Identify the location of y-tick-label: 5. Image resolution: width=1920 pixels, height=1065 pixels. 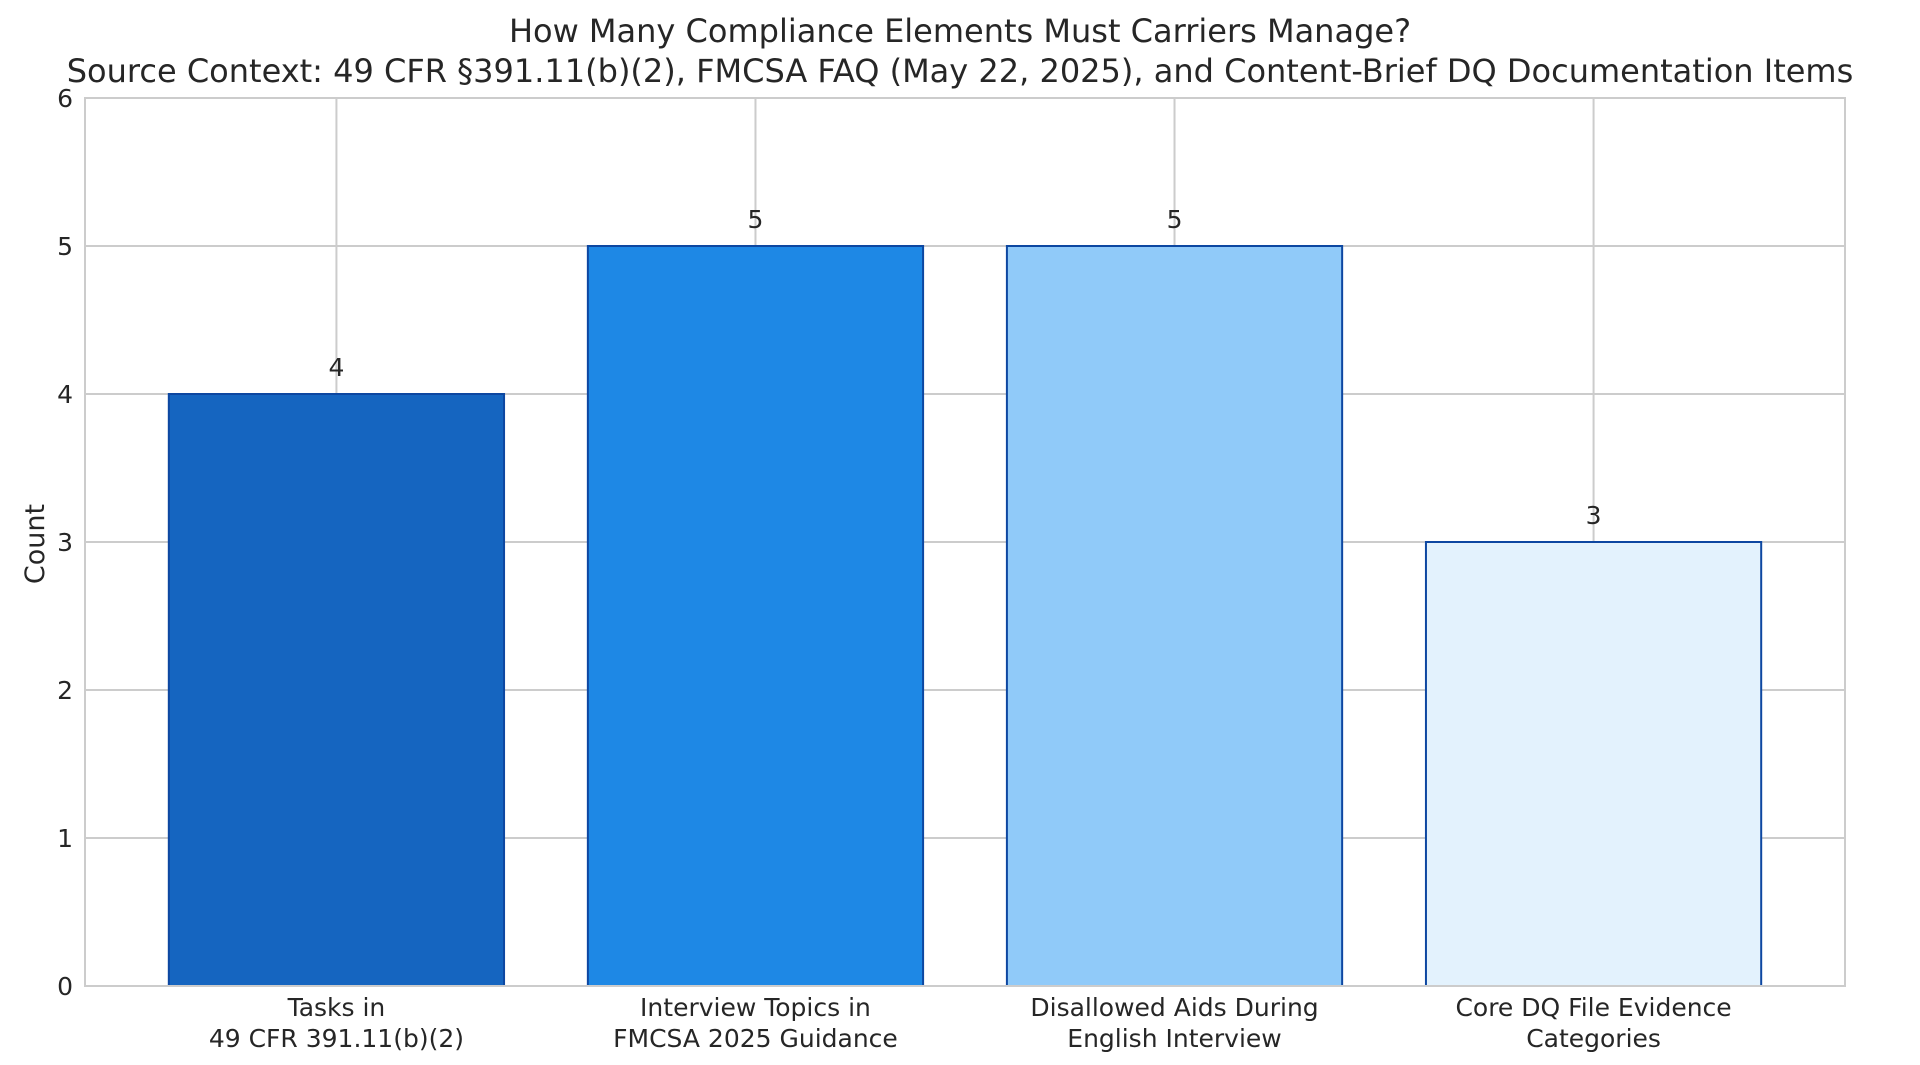
(65, 246).